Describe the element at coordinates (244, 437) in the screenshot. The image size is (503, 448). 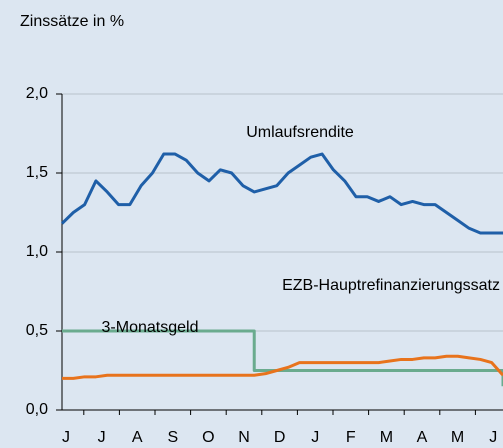
I see `x-tick-label: N` at that location.